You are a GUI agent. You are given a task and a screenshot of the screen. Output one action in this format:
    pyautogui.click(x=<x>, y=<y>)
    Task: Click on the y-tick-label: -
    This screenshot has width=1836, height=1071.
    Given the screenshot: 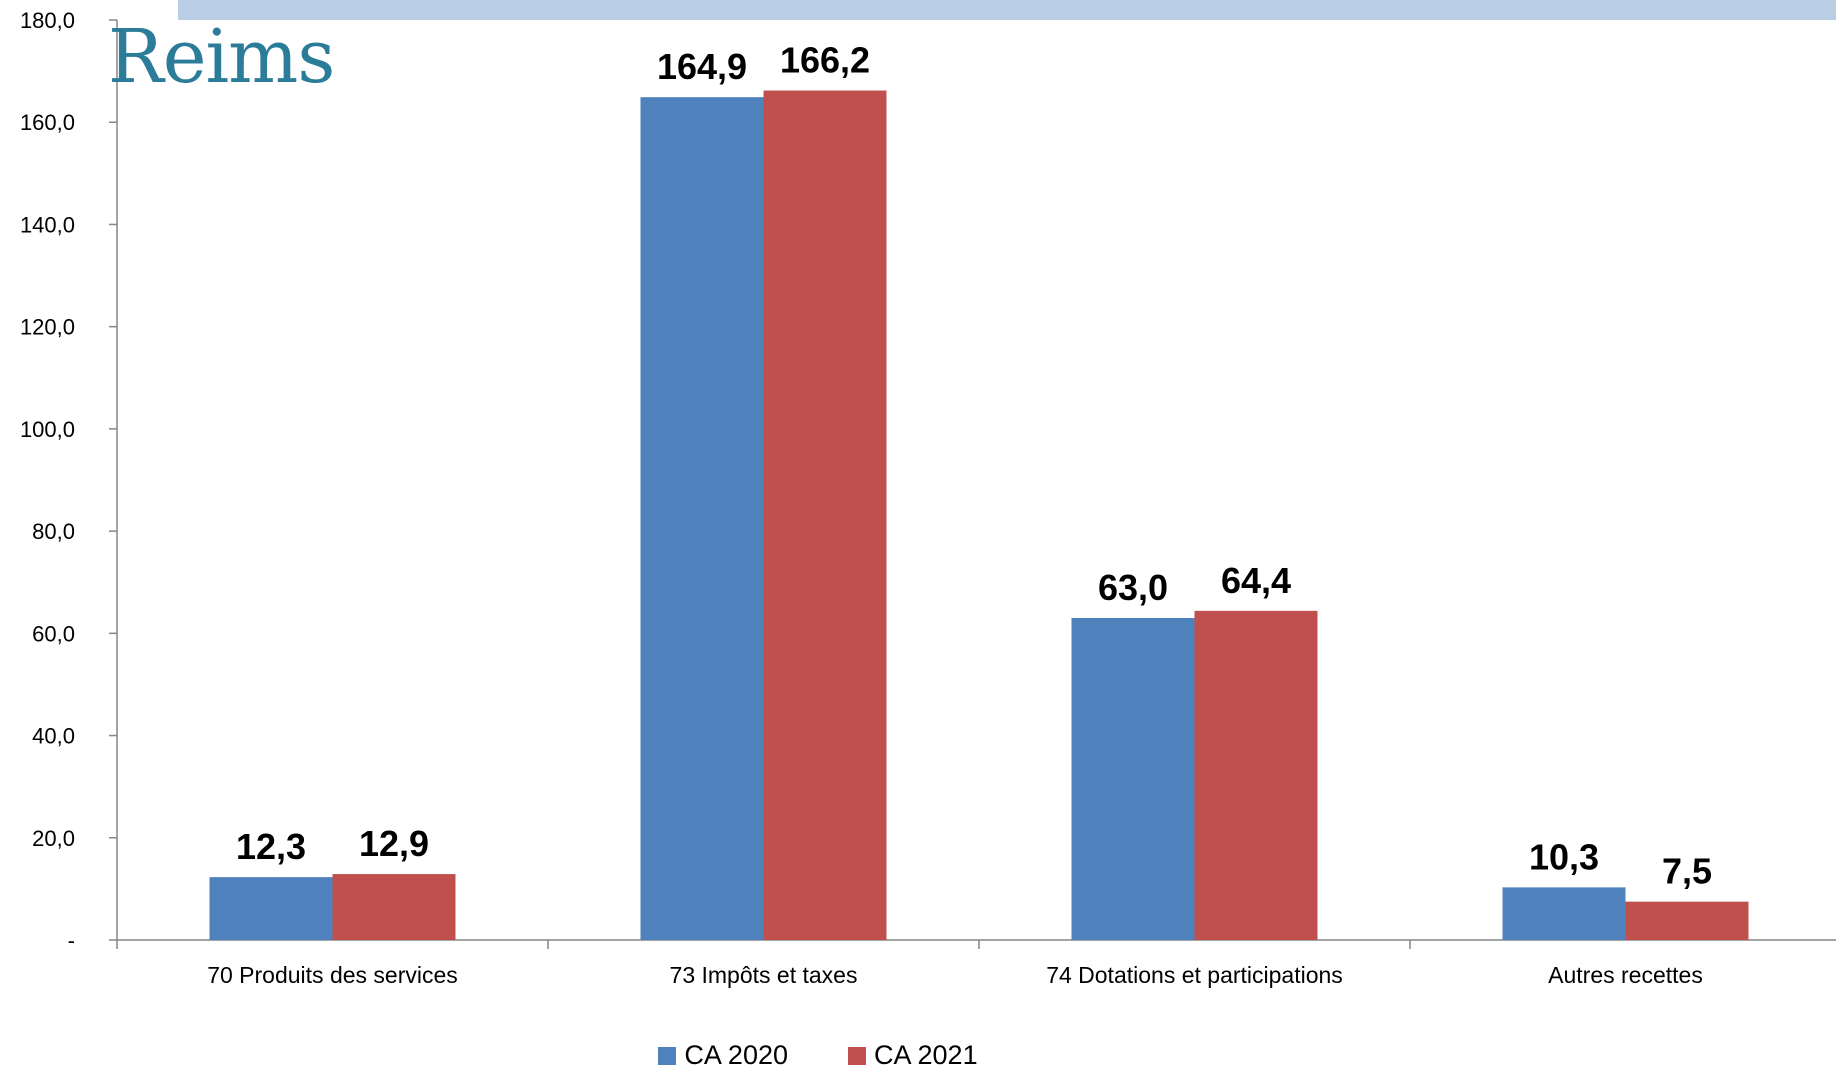 What is the action you would take?
    pyautogui.click(x=71, y=940)
    